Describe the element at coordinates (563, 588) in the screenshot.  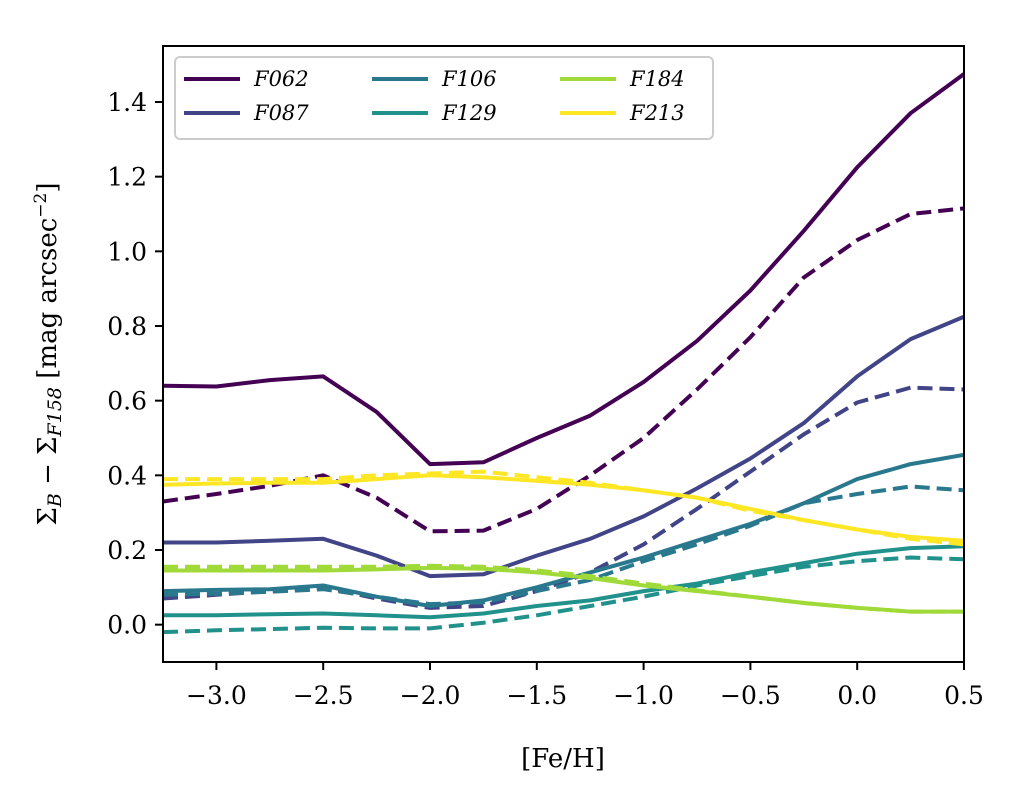
I see `series-line-f184-dashed` at that location.